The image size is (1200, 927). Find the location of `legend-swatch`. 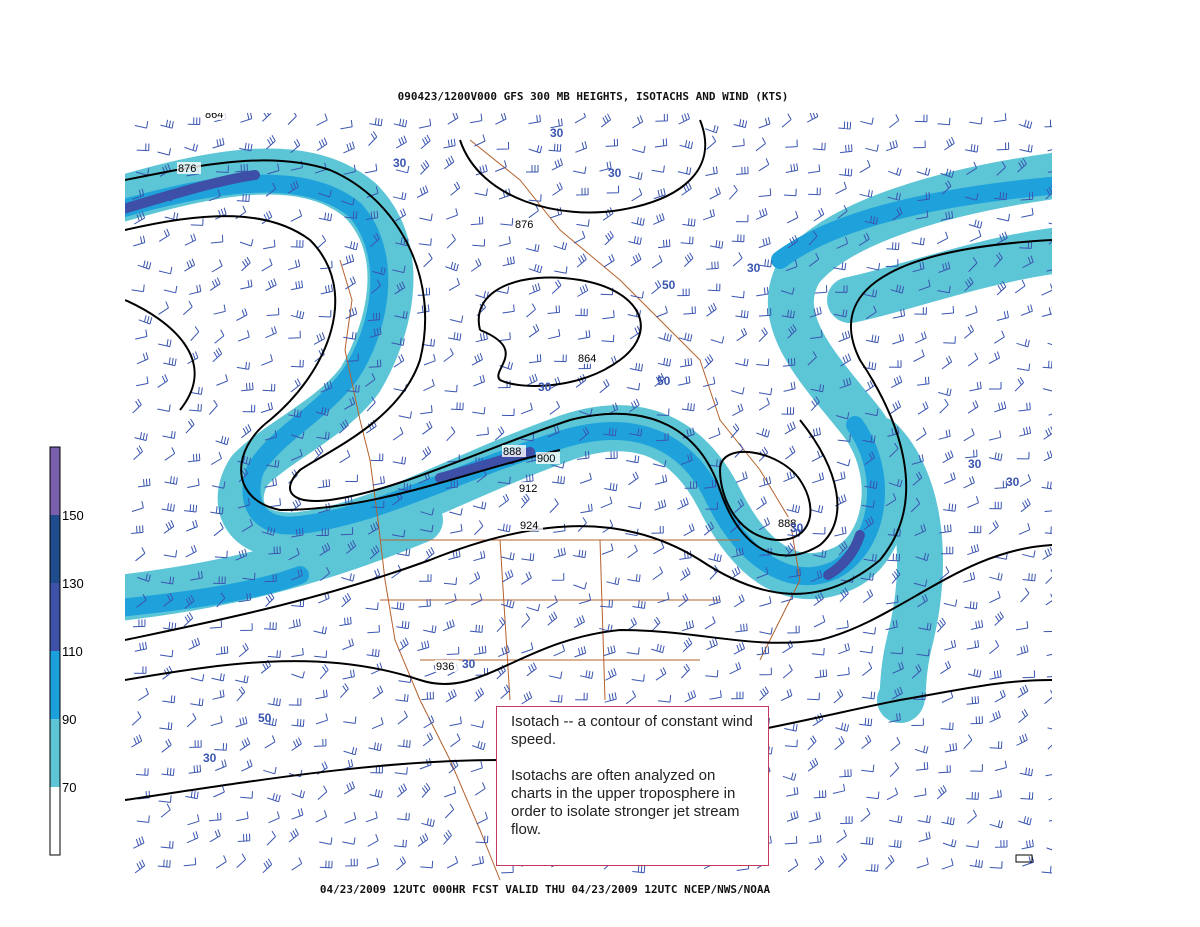

legend-swatch is located at coordinates (55, 481).